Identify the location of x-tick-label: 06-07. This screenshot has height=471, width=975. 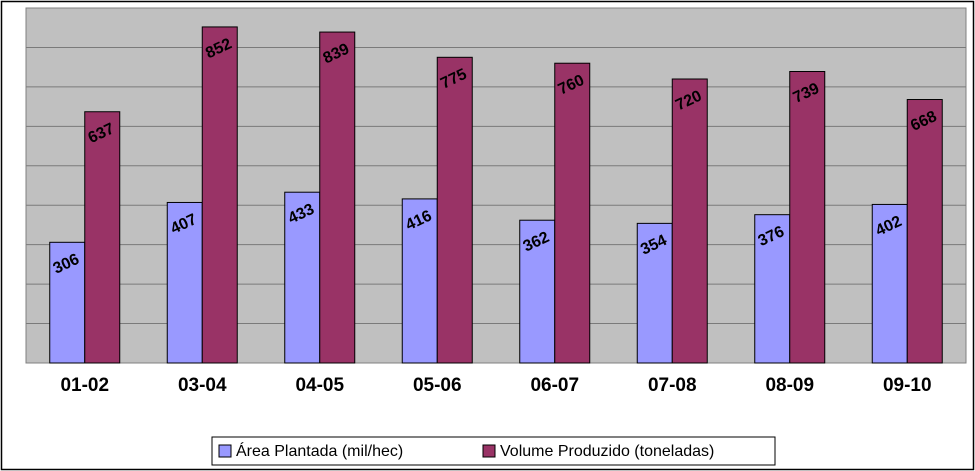
(554, 385).